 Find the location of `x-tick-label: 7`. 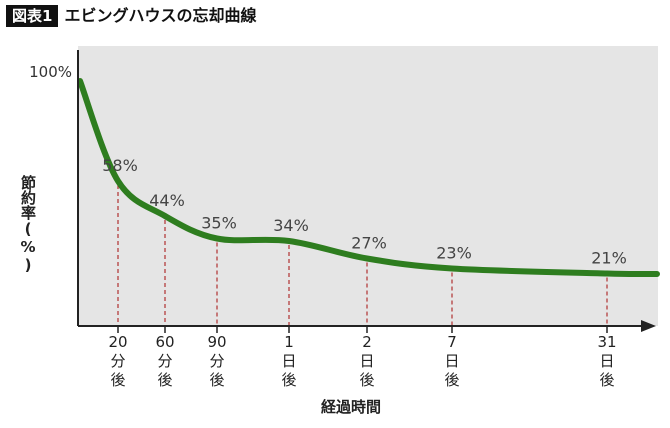

x-tick-label: 7 is located at coordinates (452, 342).